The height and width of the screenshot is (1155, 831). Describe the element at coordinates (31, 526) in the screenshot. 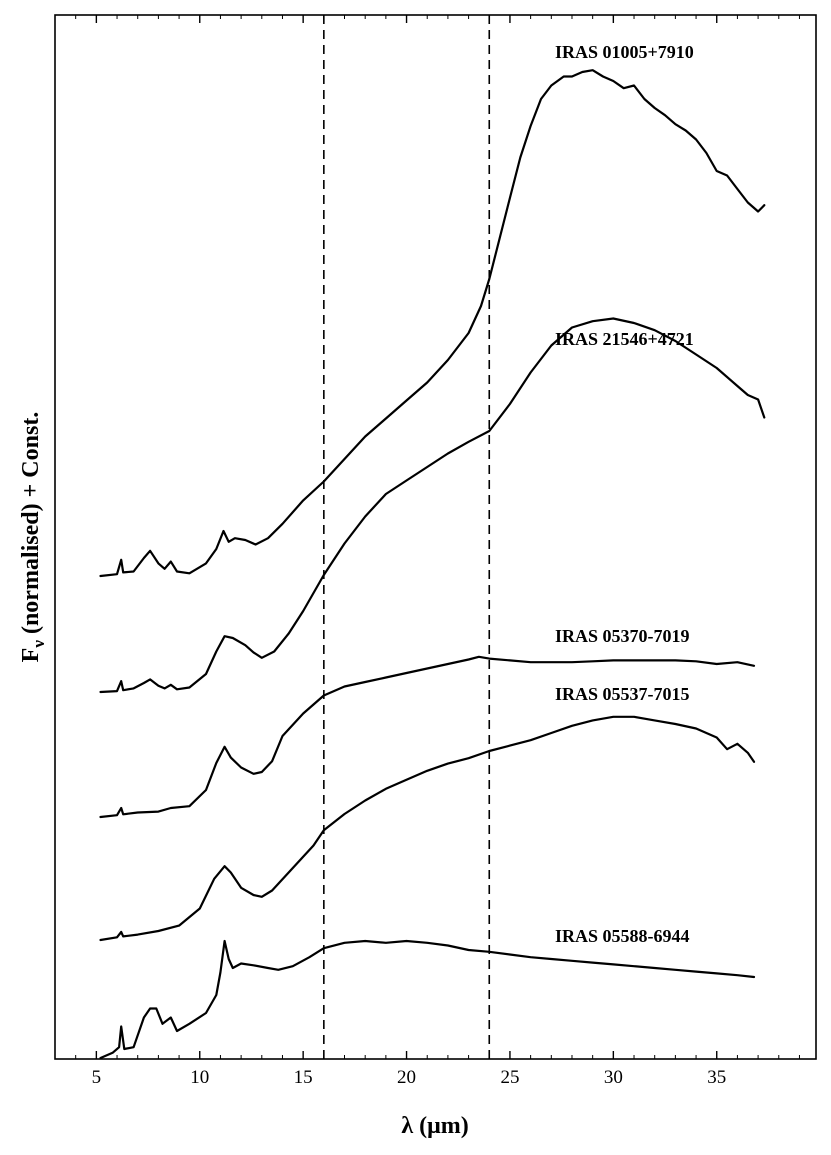

I see `y-axis-label-rest: (normalised) + Const.` at that location.